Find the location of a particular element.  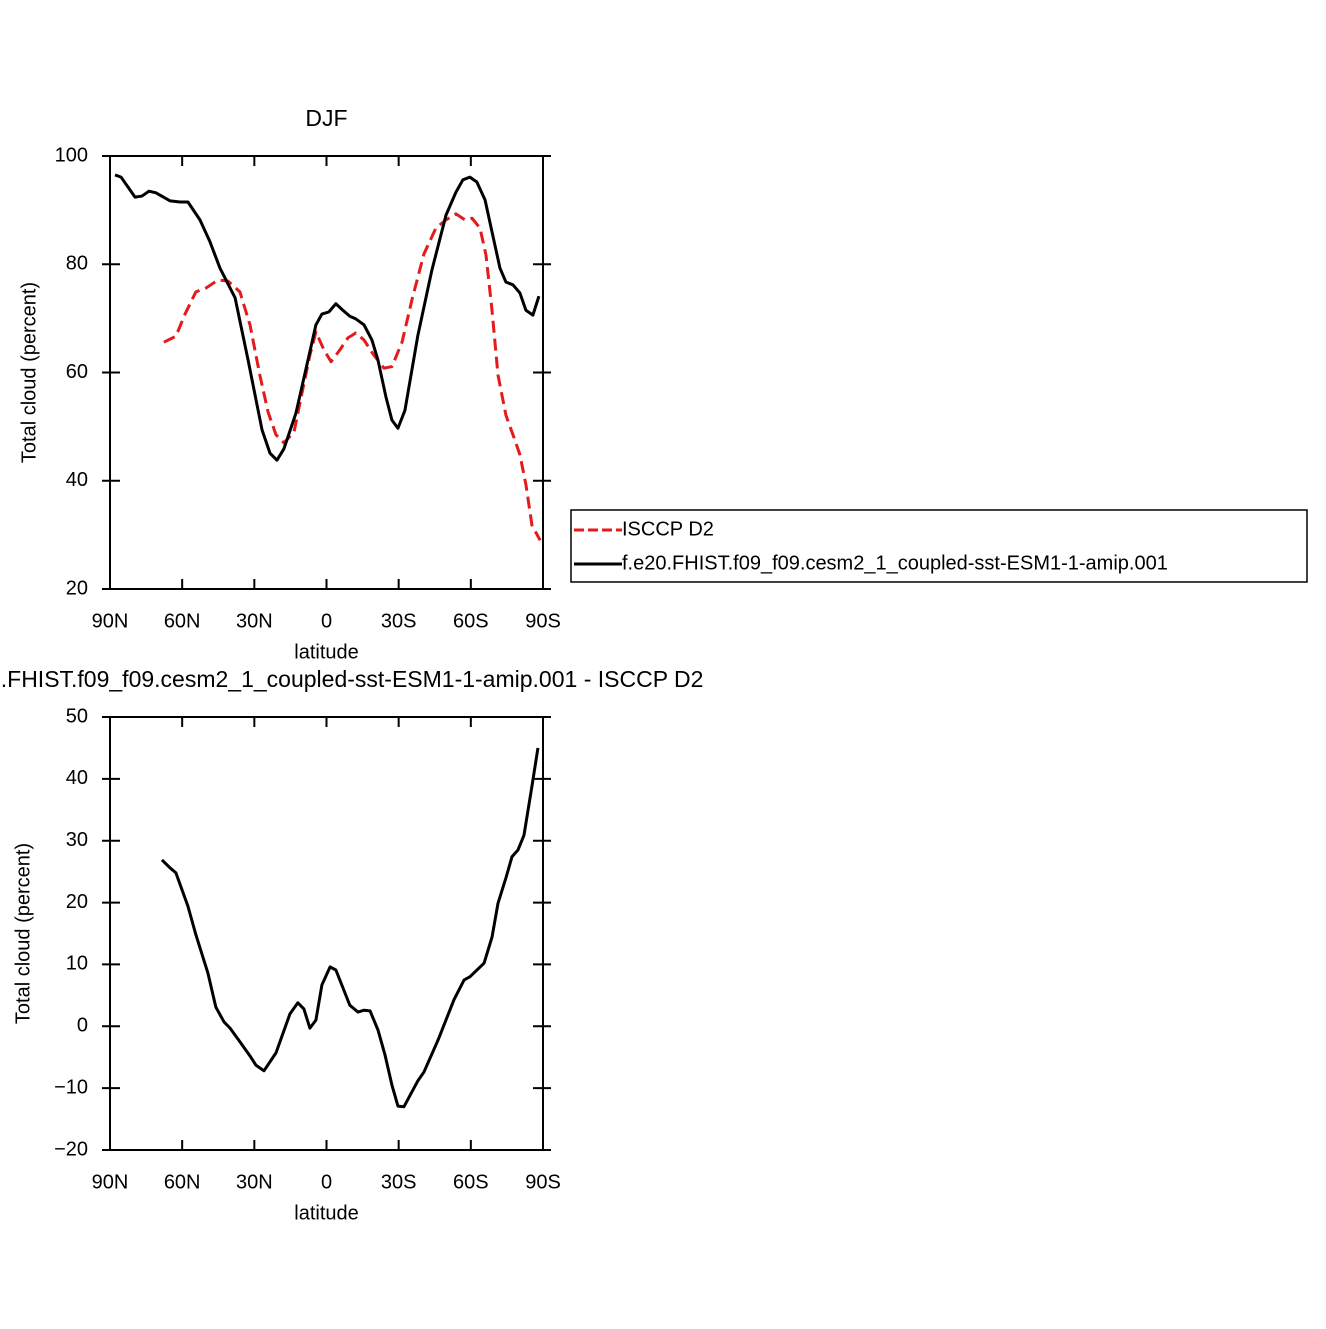

y-tick-label: −20 is located at coordinates (71, 1149).